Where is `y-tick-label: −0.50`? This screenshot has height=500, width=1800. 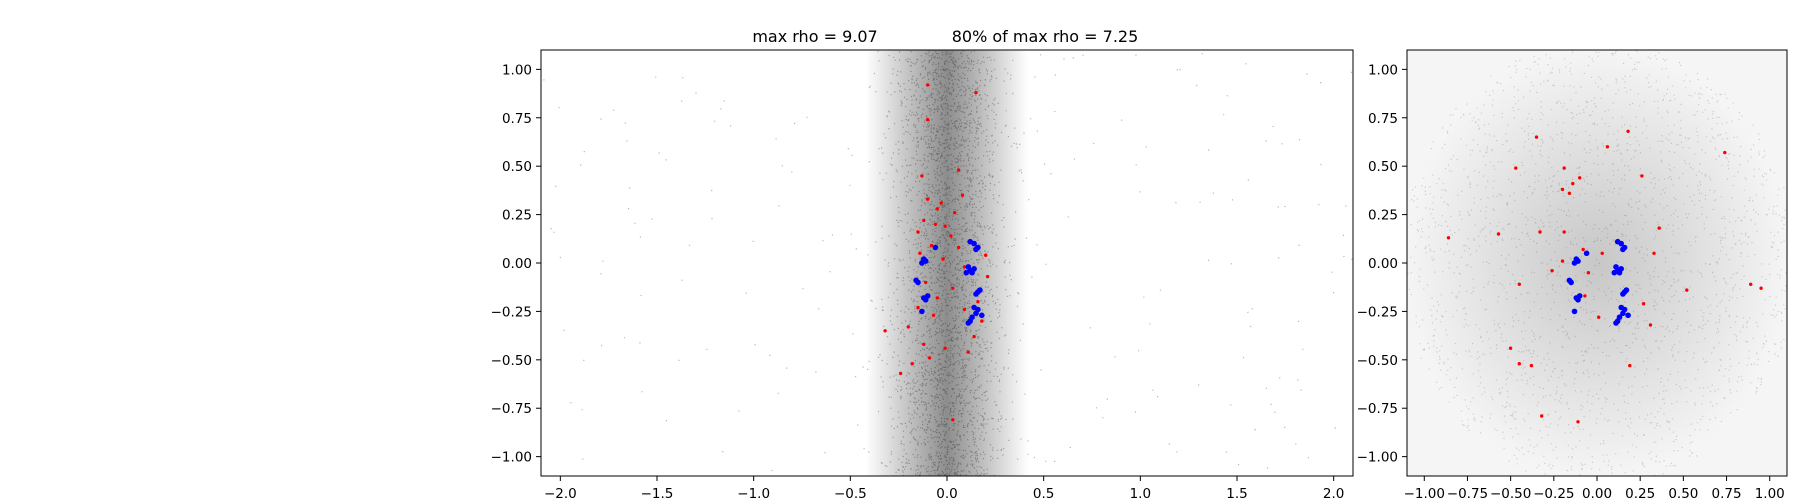 y-tick-label: −0.50 is located at coordinates (511, 361).